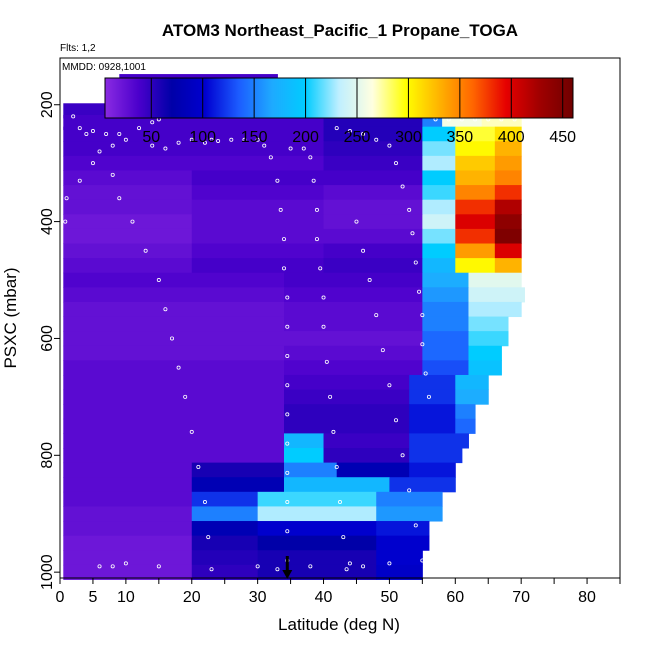 Image resolution: width=650 pixels, height=650 pixels. What do you see at coordinates (49, 340) in the screenshot?
I see `y-axis: 200 400 600 800 1000` at bounding box center [49, 340].